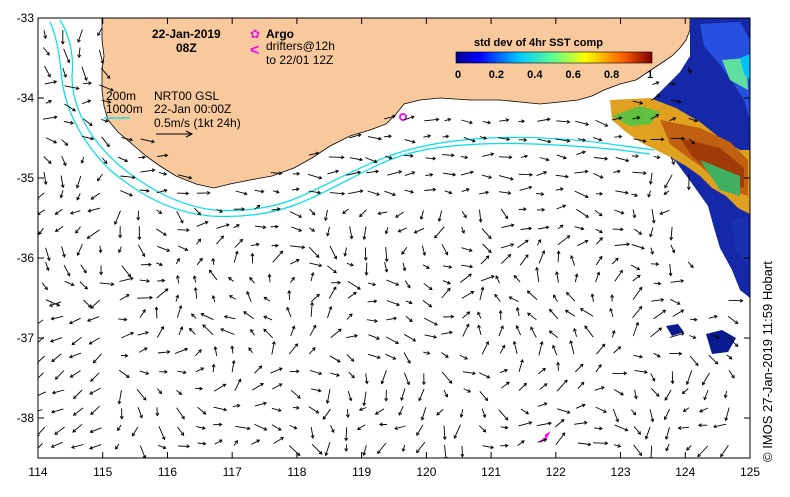 This screenshot has height=497, width=790. I want to click on colorbar-tick-label: 0.6, so click(573, 75).